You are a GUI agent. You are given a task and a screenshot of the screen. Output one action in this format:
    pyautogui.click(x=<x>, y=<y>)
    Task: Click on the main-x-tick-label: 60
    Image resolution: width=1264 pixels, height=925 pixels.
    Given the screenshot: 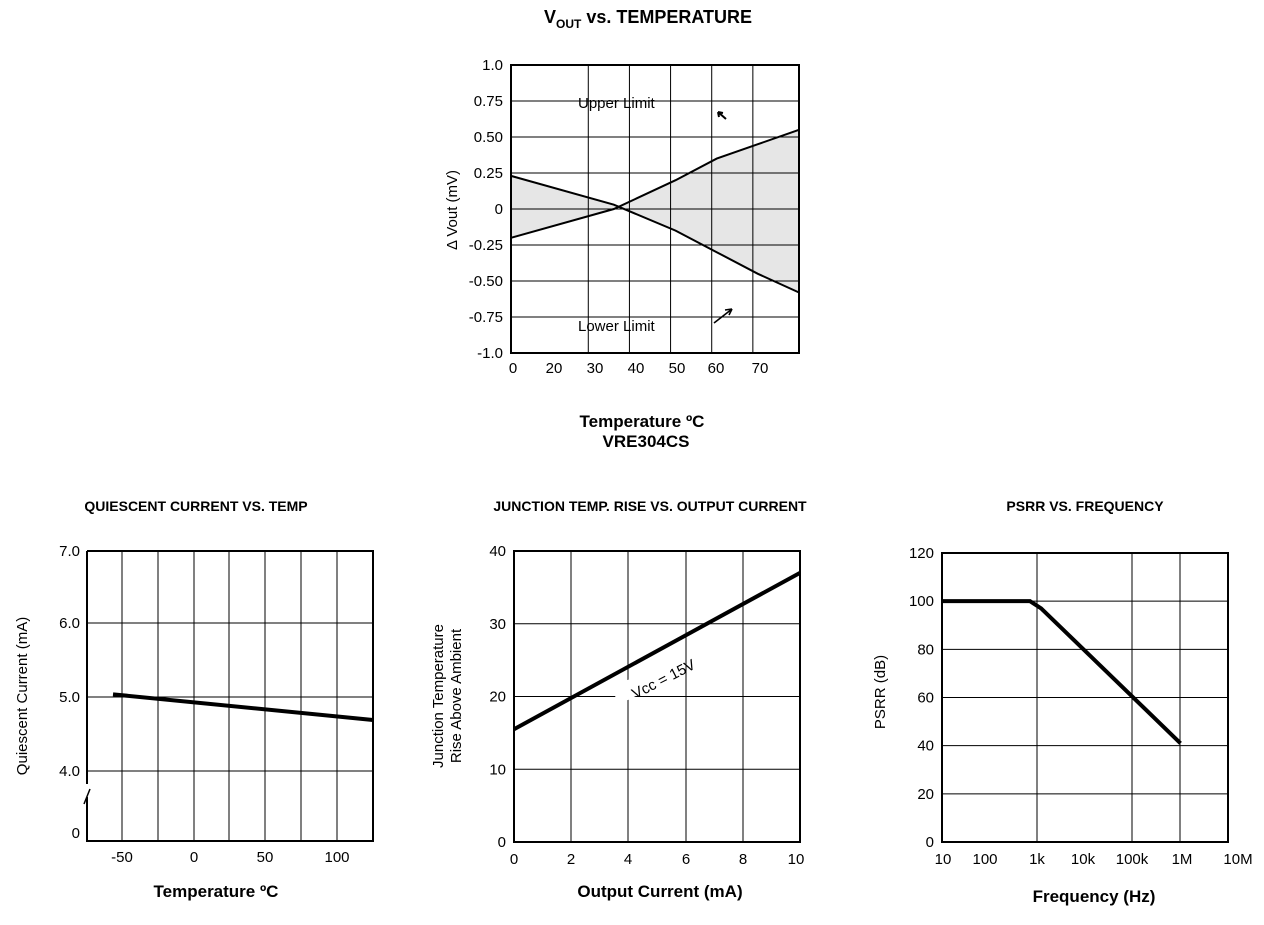 What is the action you would take?
    pyautogui.click(x=716, y=368)
    